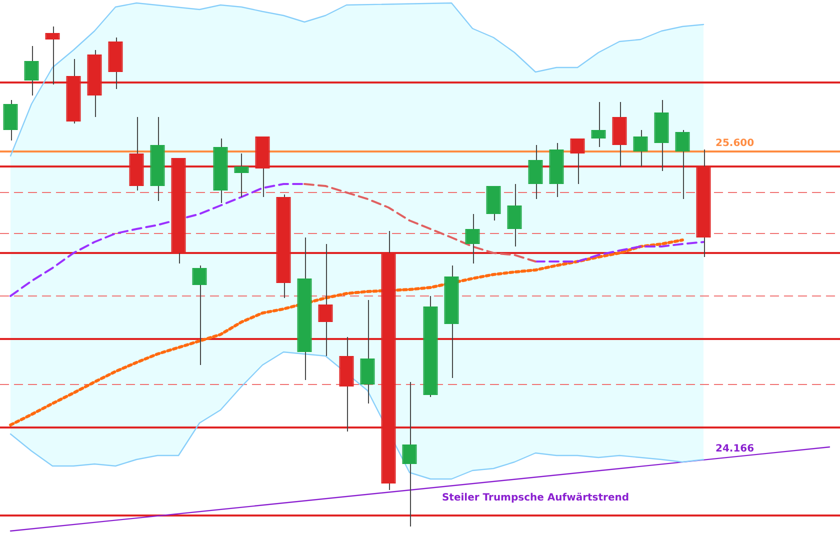 The height and width of the screenshot is (559, 840). I want to click on annotation: 25.600, so click(735, 144).